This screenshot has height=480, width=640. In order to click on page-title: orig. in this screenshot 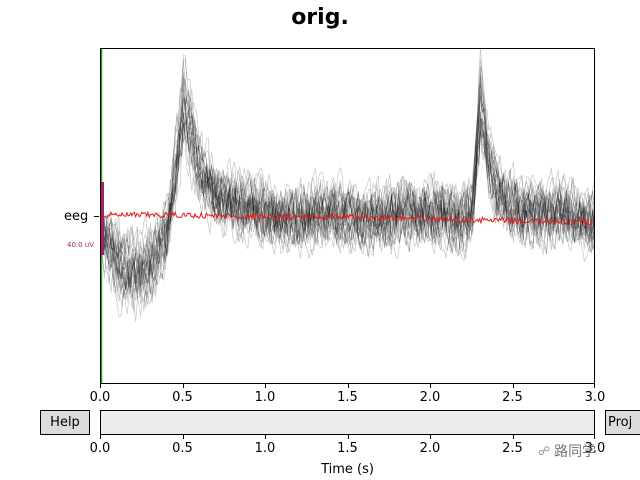, I will do `click(320, 17)`.